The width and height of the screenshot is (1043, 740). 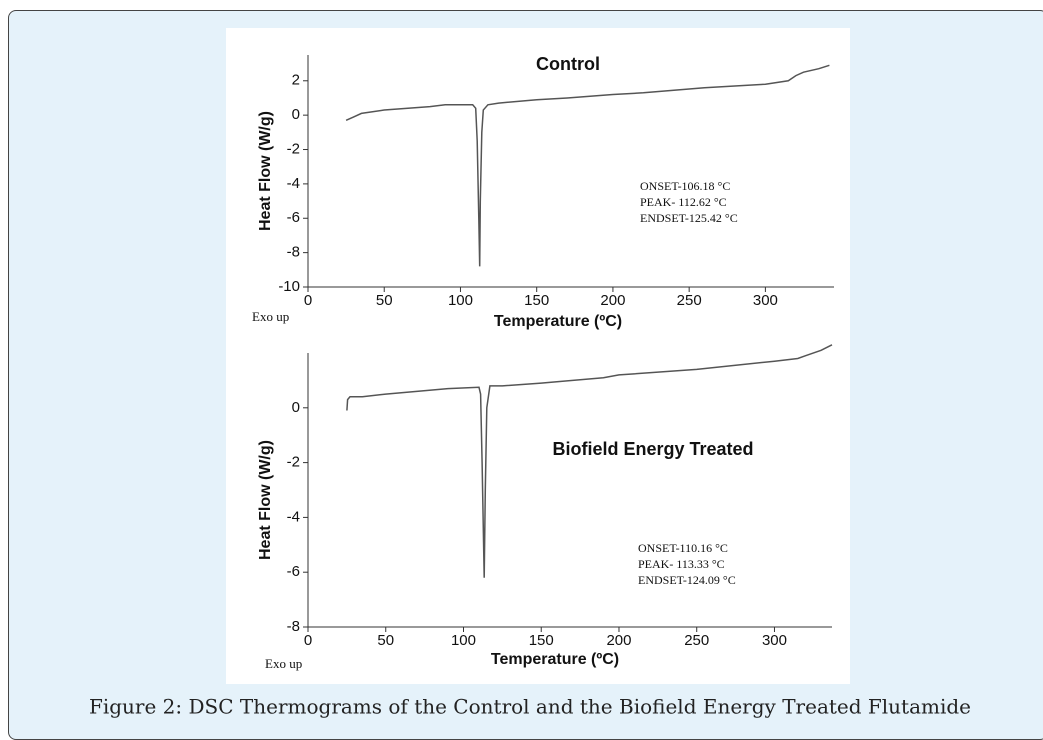 I want to click on y-tick-label: 2, so click(x=296, y=80).